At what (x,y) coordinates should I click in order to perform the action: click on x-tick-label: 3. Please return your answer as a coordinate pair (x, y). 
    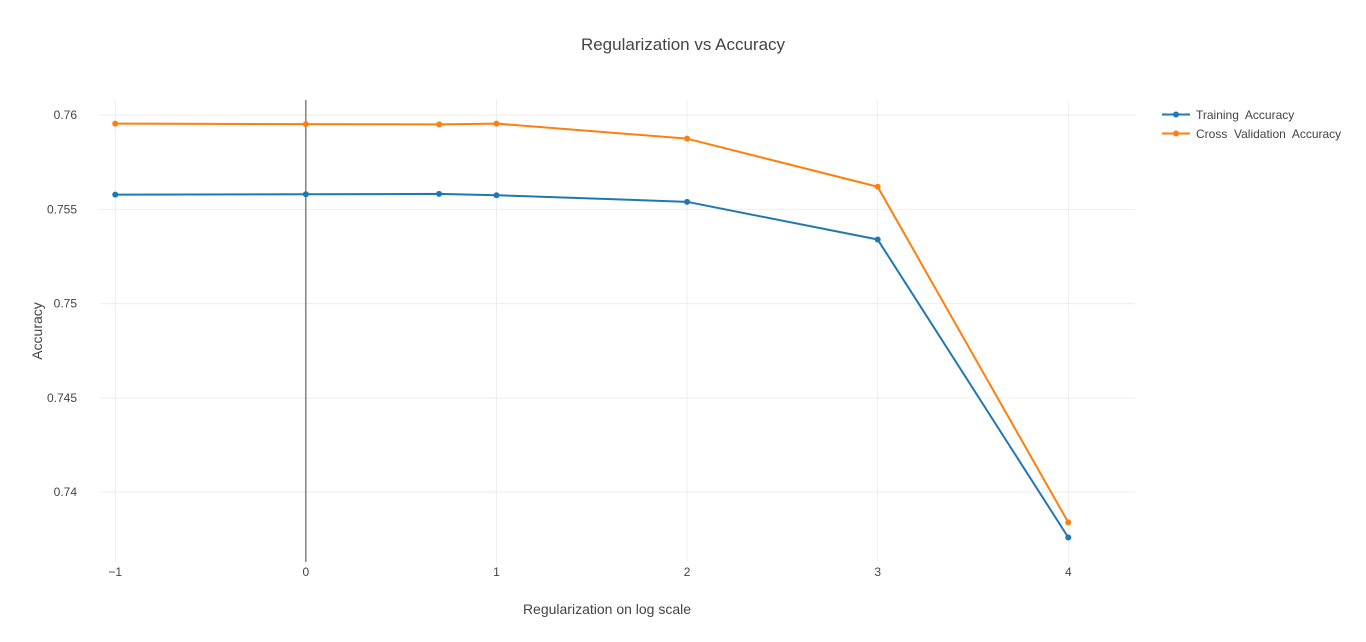
    Looking at the image, I should click on (877, 572).